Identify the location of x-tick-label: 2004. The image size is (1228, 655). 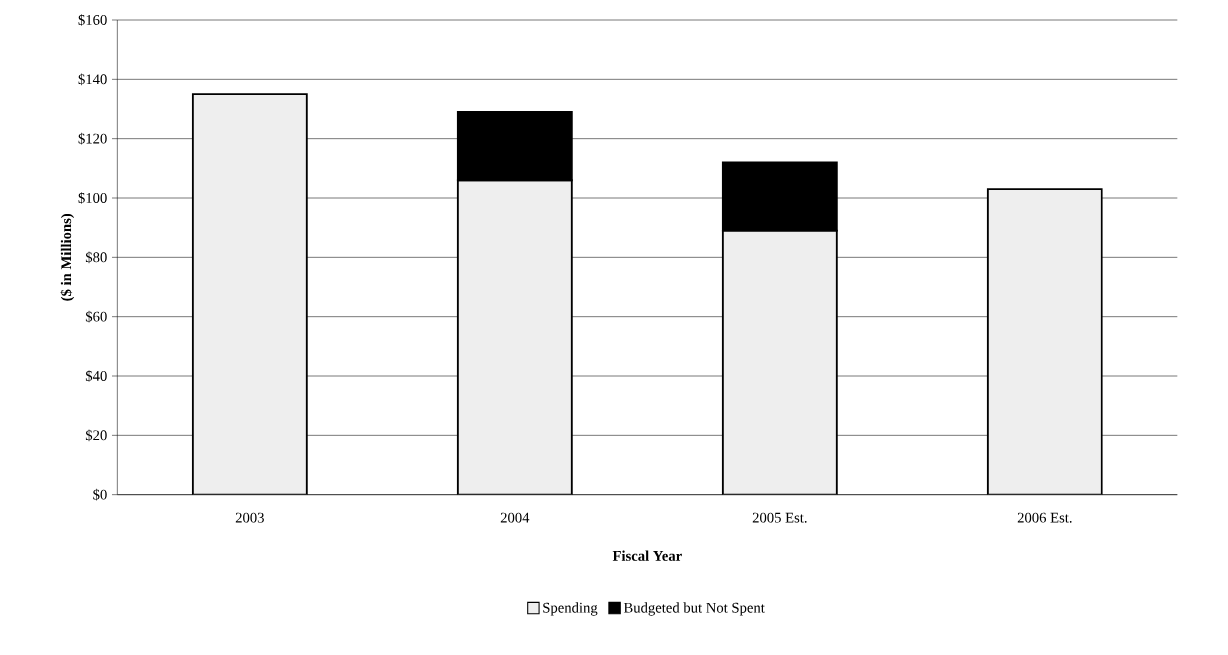
(515, 517).